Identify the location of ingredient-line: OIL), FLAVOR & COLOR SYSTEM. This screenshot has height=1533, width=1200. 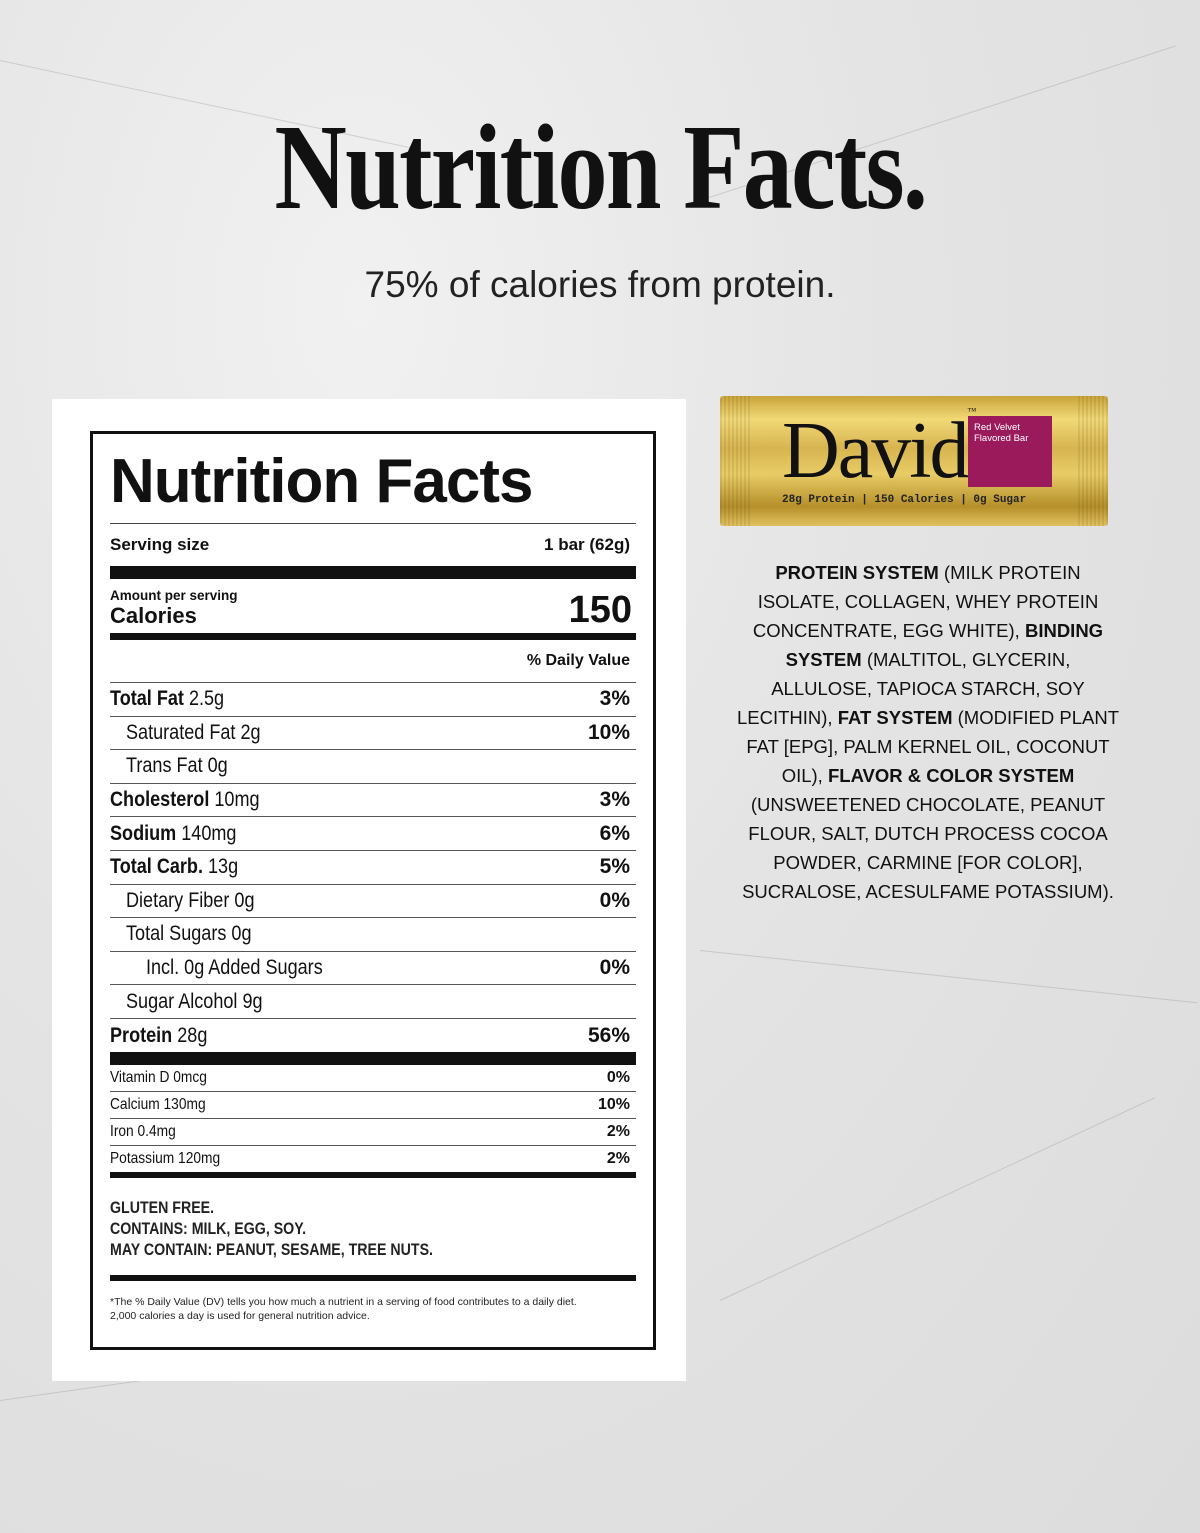
(928, 775).